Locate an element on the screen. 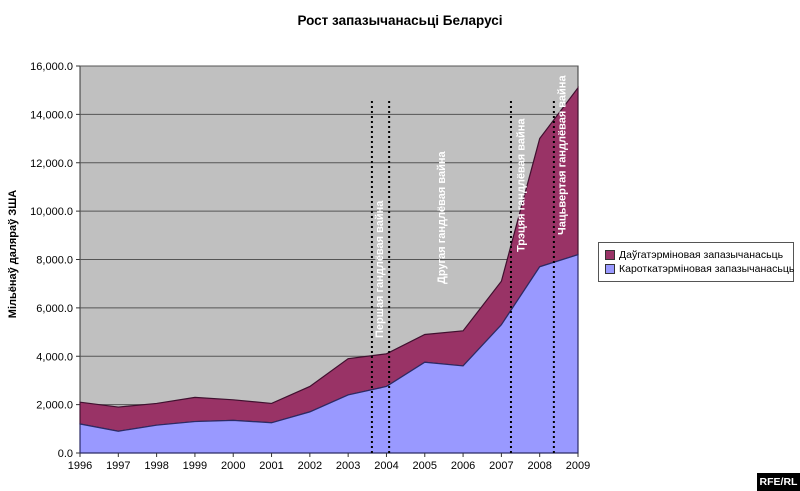 The image size is (800, 491). x-tick-label: 2000 is located at coordinates (233, 466).